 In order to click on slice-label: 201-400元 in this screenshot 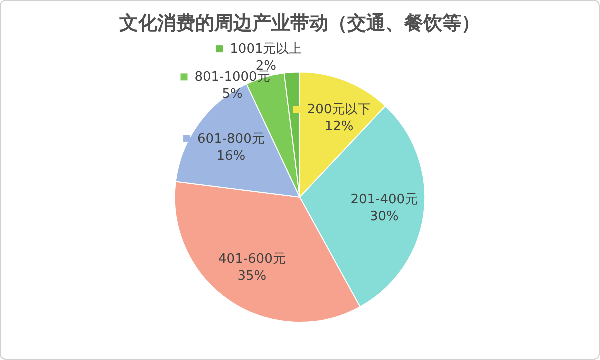, I will do `click(384, 200)`.